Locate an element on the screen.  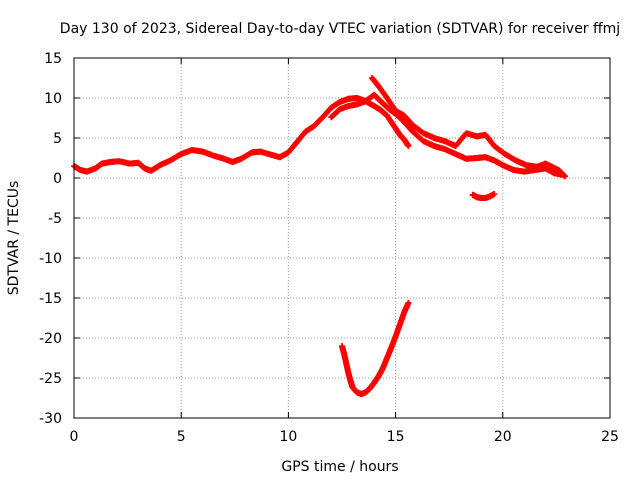
x-tick-label: 10 is located at coordinates (288, 437).